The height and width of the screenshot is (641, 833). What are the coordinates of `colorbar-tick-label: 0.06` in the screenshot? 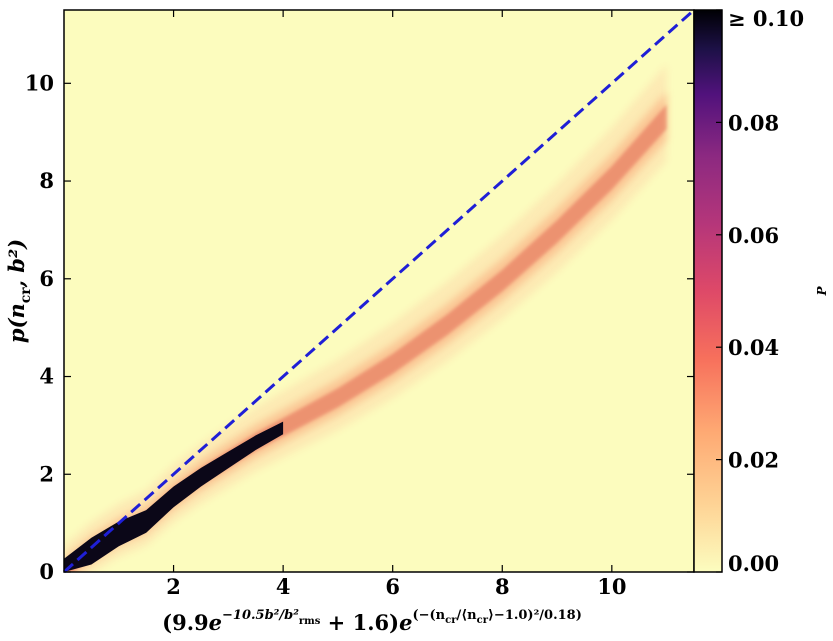 It's located at (753, 235).